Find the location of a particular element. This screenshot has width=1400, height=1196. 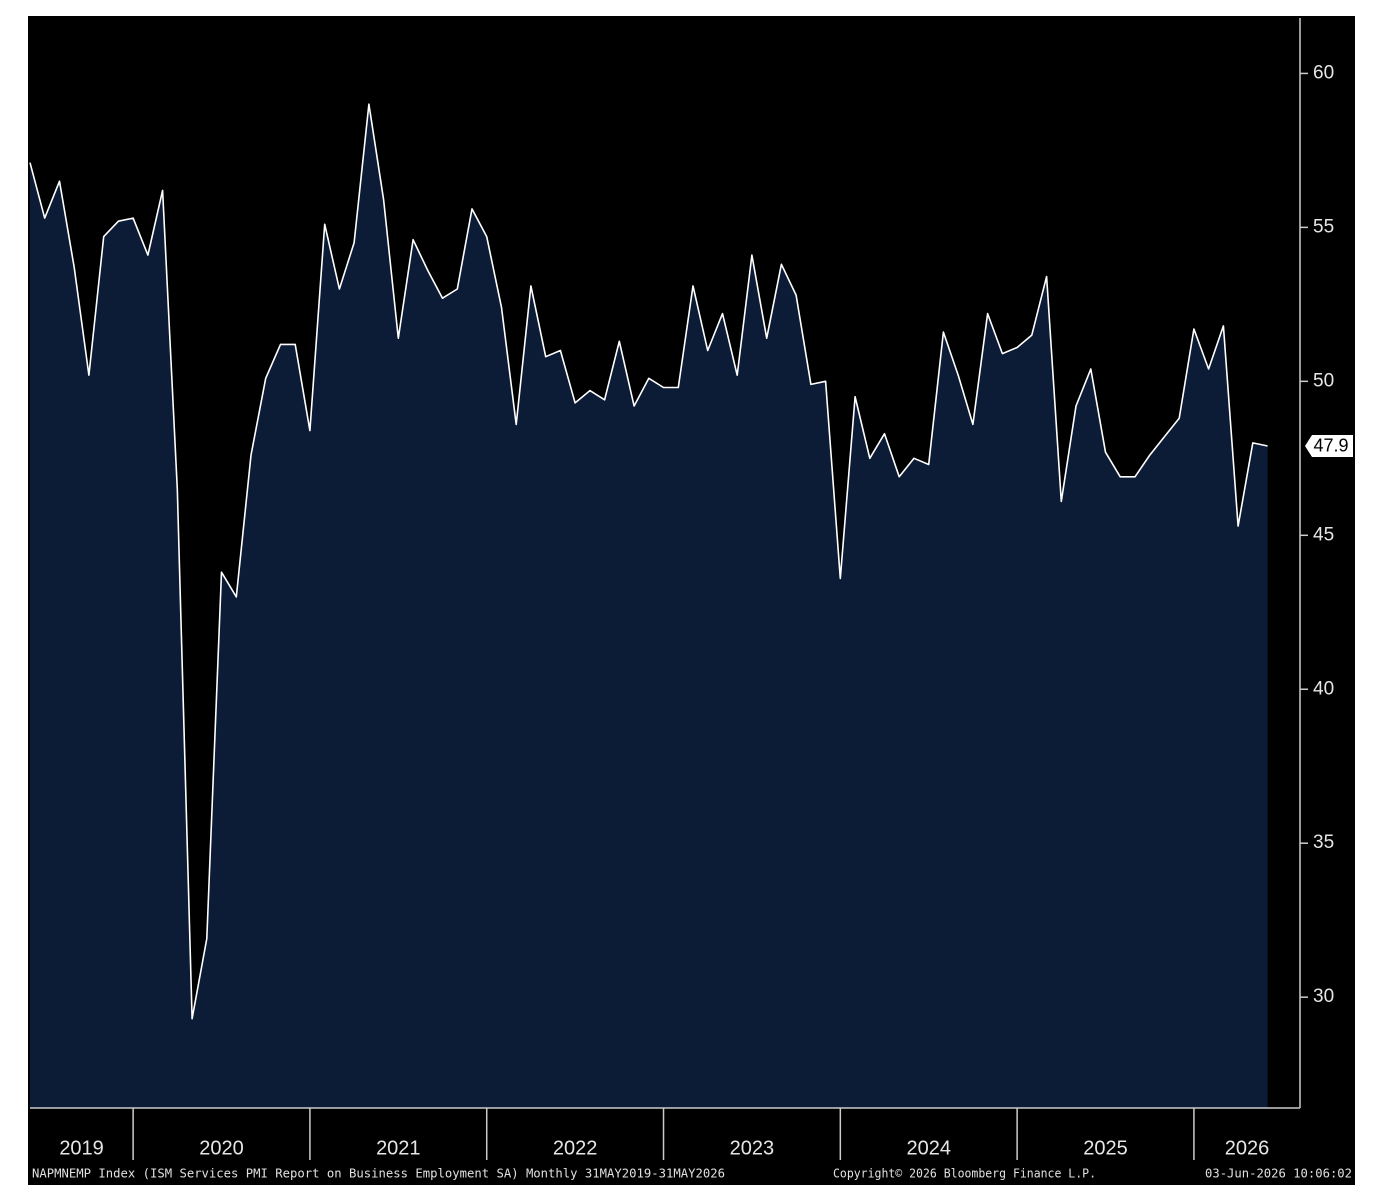

x-tick-label: 2019 is located at coordinates (81, 1148).